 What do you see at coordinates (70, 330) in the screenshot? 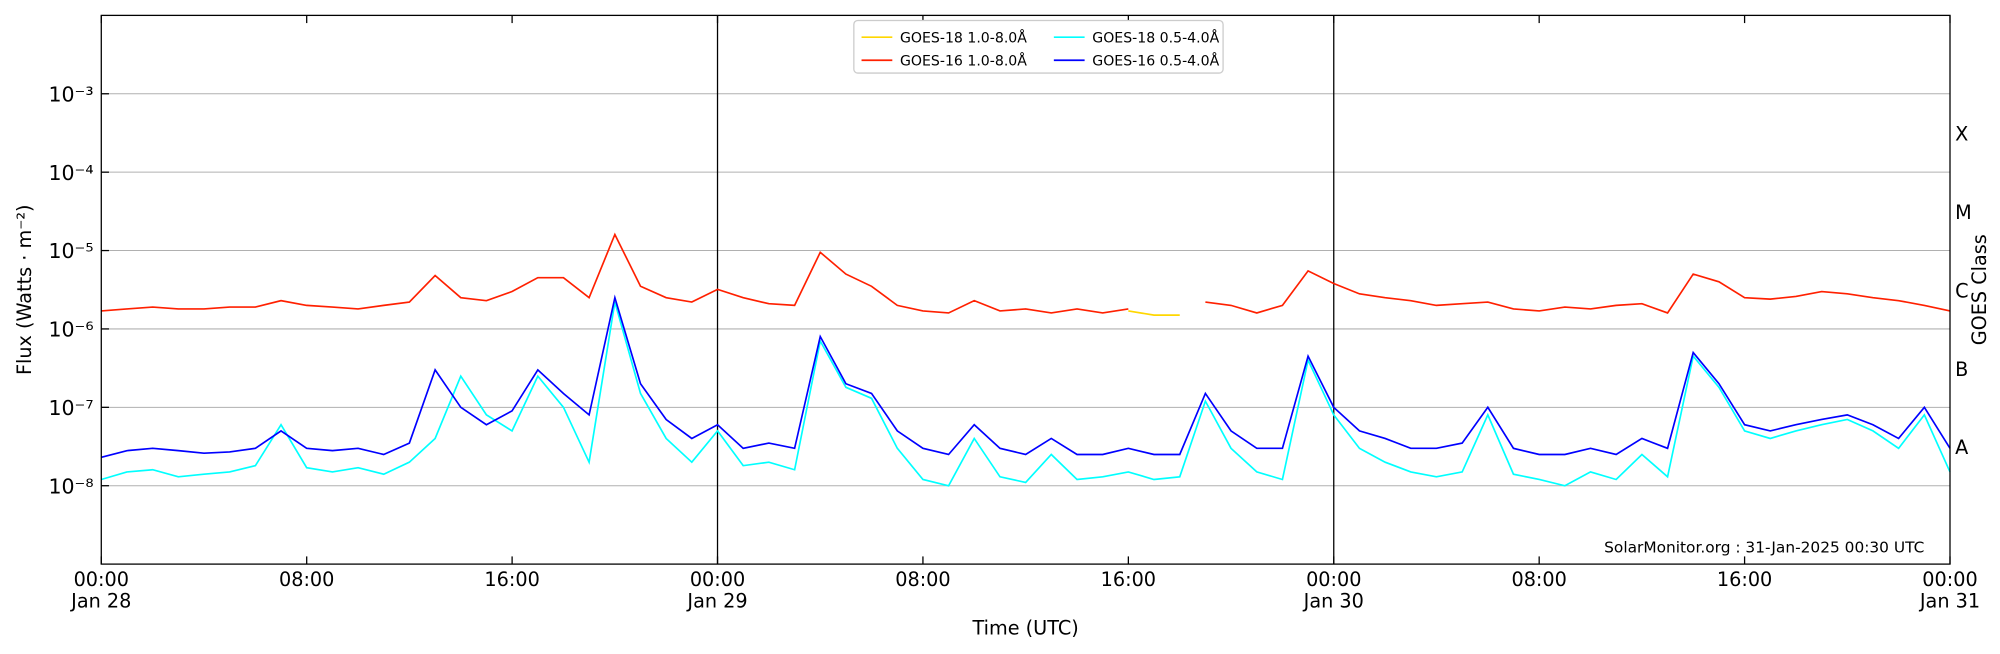
I see `y-tick-label: 10⁻⁶` at bounding box center [70, 330].